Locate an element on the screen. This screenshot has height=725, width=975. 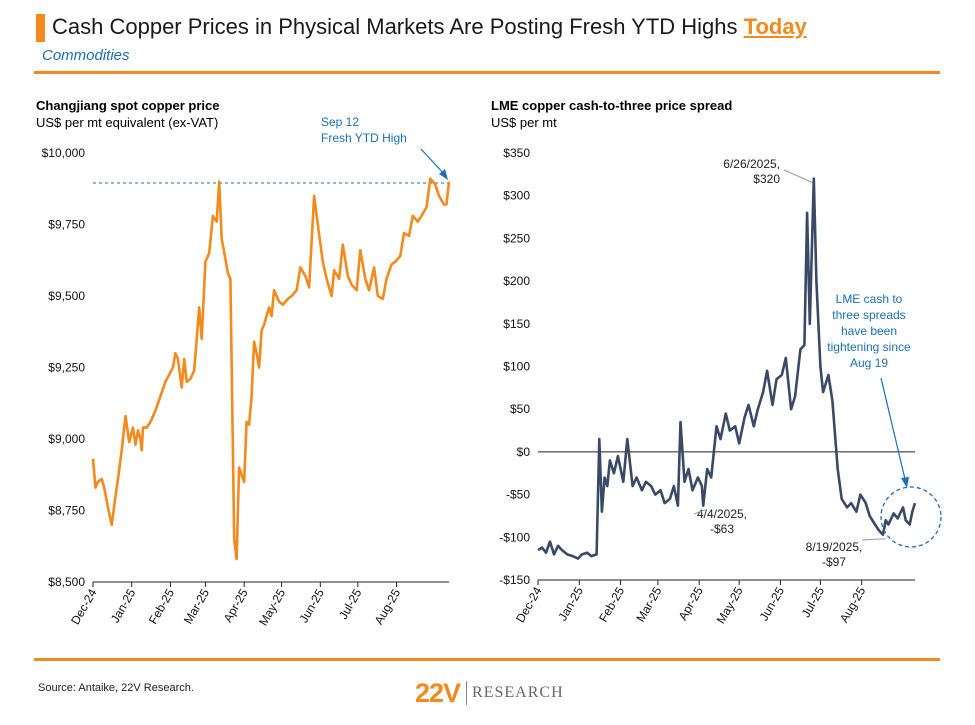
tightening-annotation-line: Aug 19 is located at coordinates (869, 363).